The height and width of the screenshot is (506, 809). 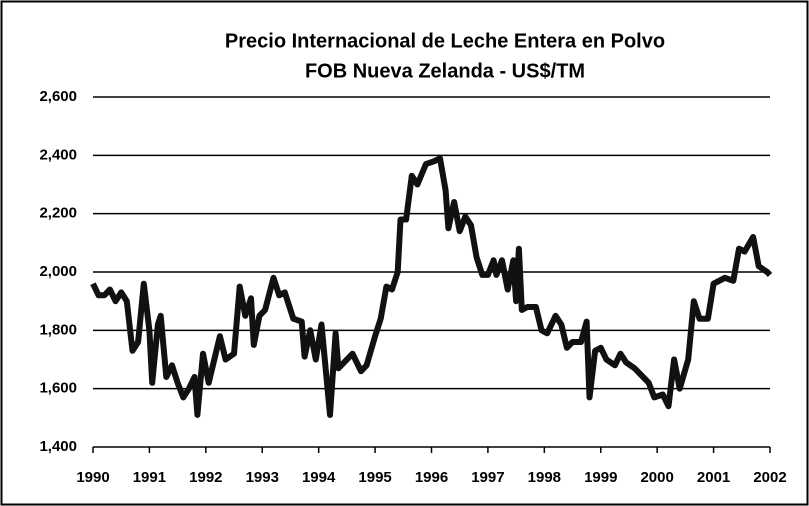 I want to click on x-tick-label: 1998, so click(x=544, y=477).